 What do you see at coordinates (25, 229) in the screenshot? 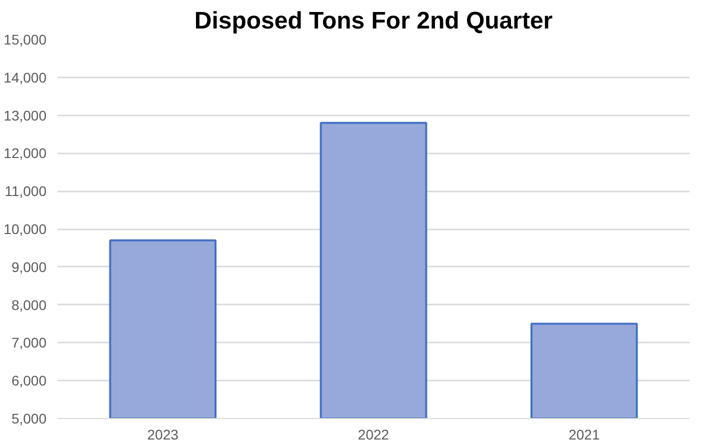
I see `y-tick-label: 10,000` at bounding box center [25, 229].